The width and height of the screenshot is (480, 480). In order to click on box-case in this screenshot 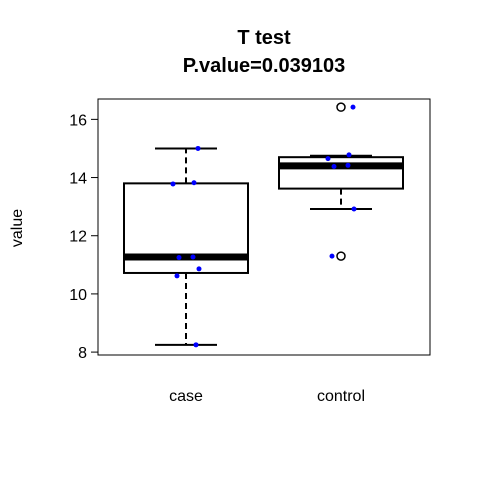, I will do `click(186, 246)`.